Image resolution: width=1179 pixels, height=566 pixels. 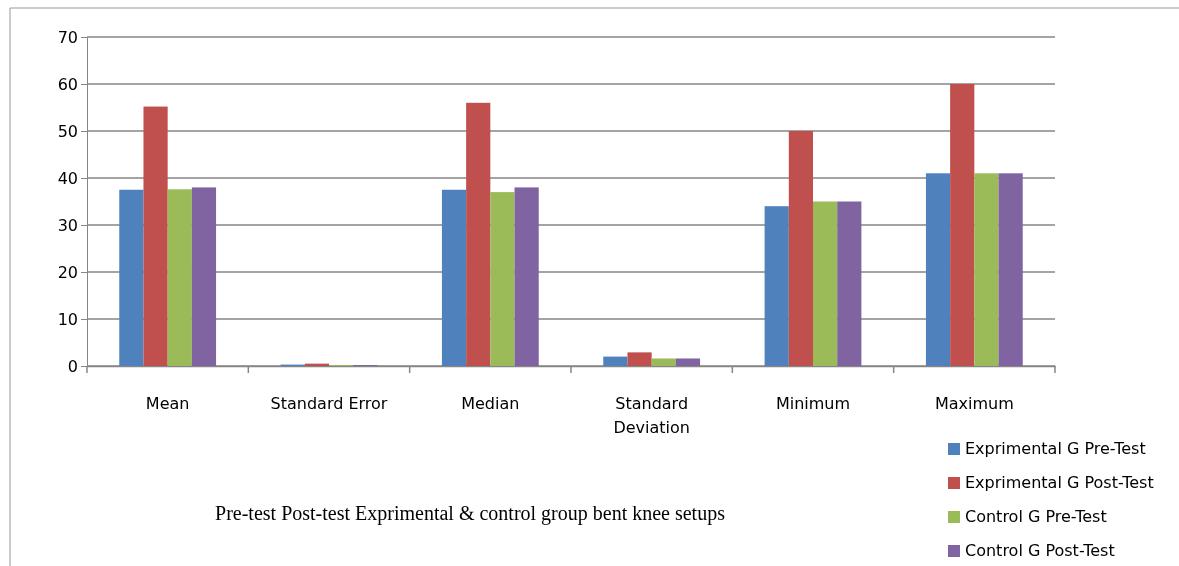 I want to click on y-tick-label: 20, so click(x=67, y=272).